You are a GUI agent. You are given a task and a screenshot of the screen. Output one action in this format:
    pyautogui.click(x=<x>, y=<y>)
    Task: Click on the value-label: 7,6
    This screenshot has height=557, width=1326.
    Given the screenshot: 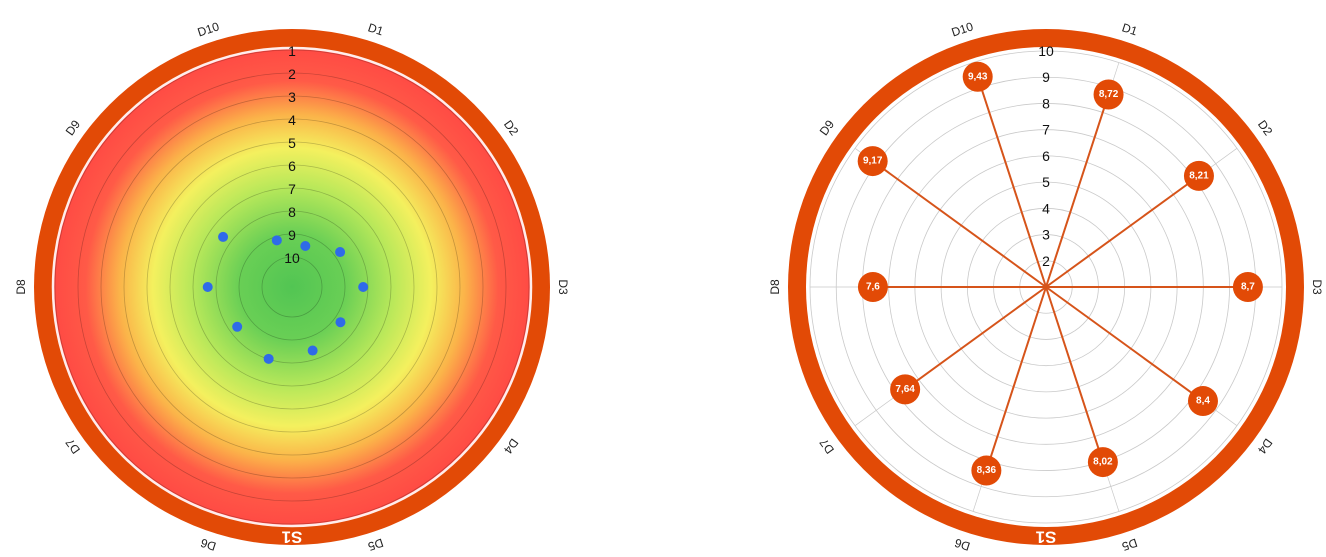 What is the action you would take?
    pyautogui.click(x=873, y=287)
    